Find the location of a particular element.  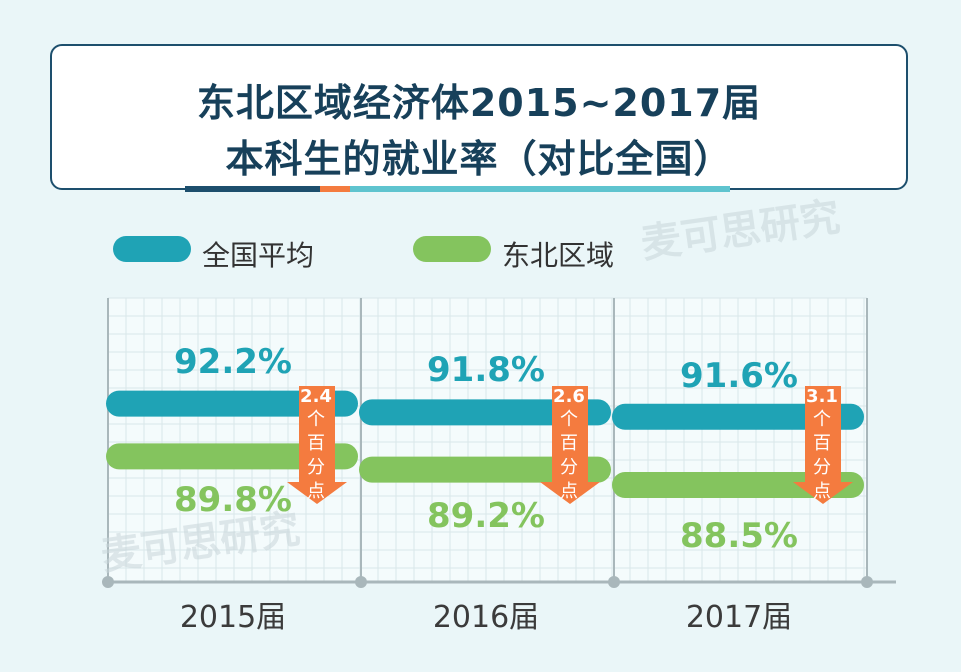

value-label-northeast-2017: 88.5% is located at coordinates (739, 536).